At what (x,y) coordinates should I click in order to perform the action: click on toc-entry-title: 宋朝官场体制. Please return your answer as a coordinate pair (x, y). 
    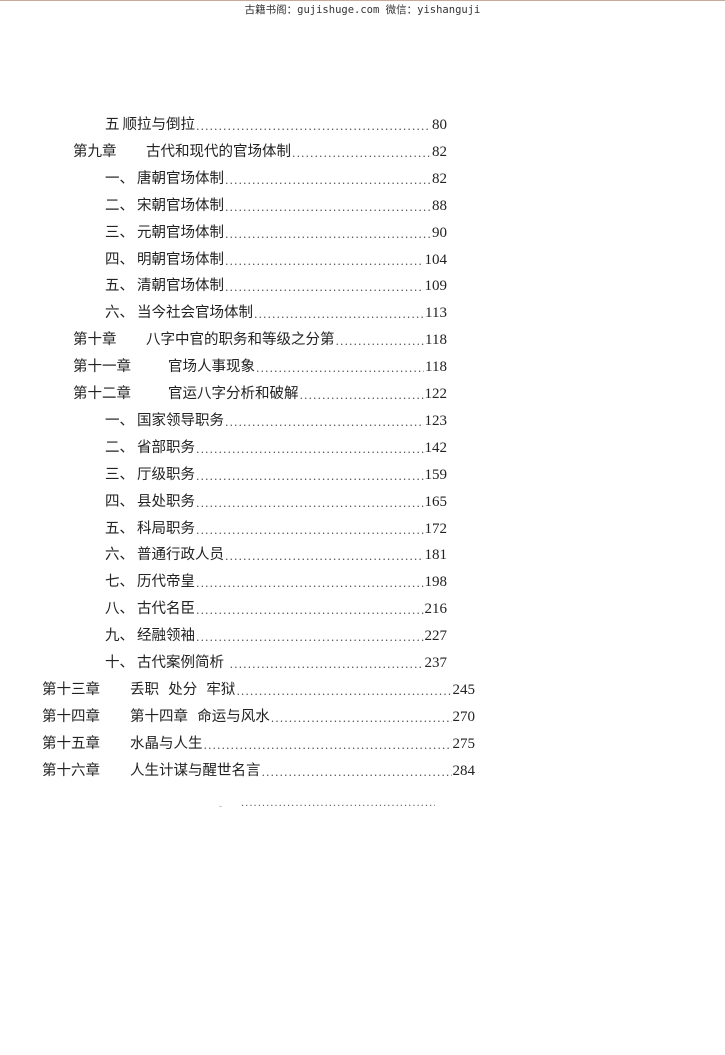
    Looking at the image, I should click on (180, 205).